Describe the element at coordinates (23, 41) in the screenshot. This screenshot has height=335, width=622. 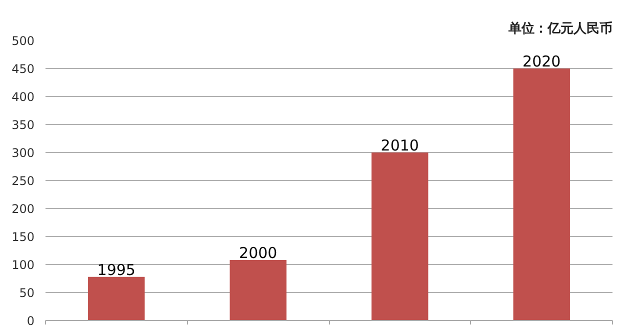
I see `y-tick-label: 500` at that location.